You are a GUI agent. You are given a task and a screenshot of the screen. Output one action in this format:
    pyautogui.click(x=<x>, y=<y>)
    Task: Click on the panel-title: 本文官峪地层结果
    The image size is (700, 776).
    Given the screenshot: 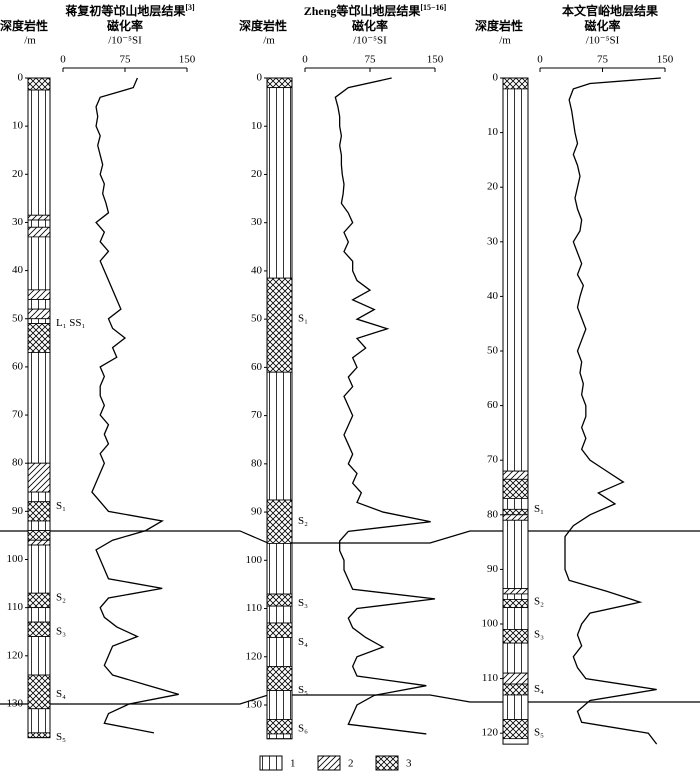 What is the action you would take?
    pyautogui.click(x=610, y=10)
    